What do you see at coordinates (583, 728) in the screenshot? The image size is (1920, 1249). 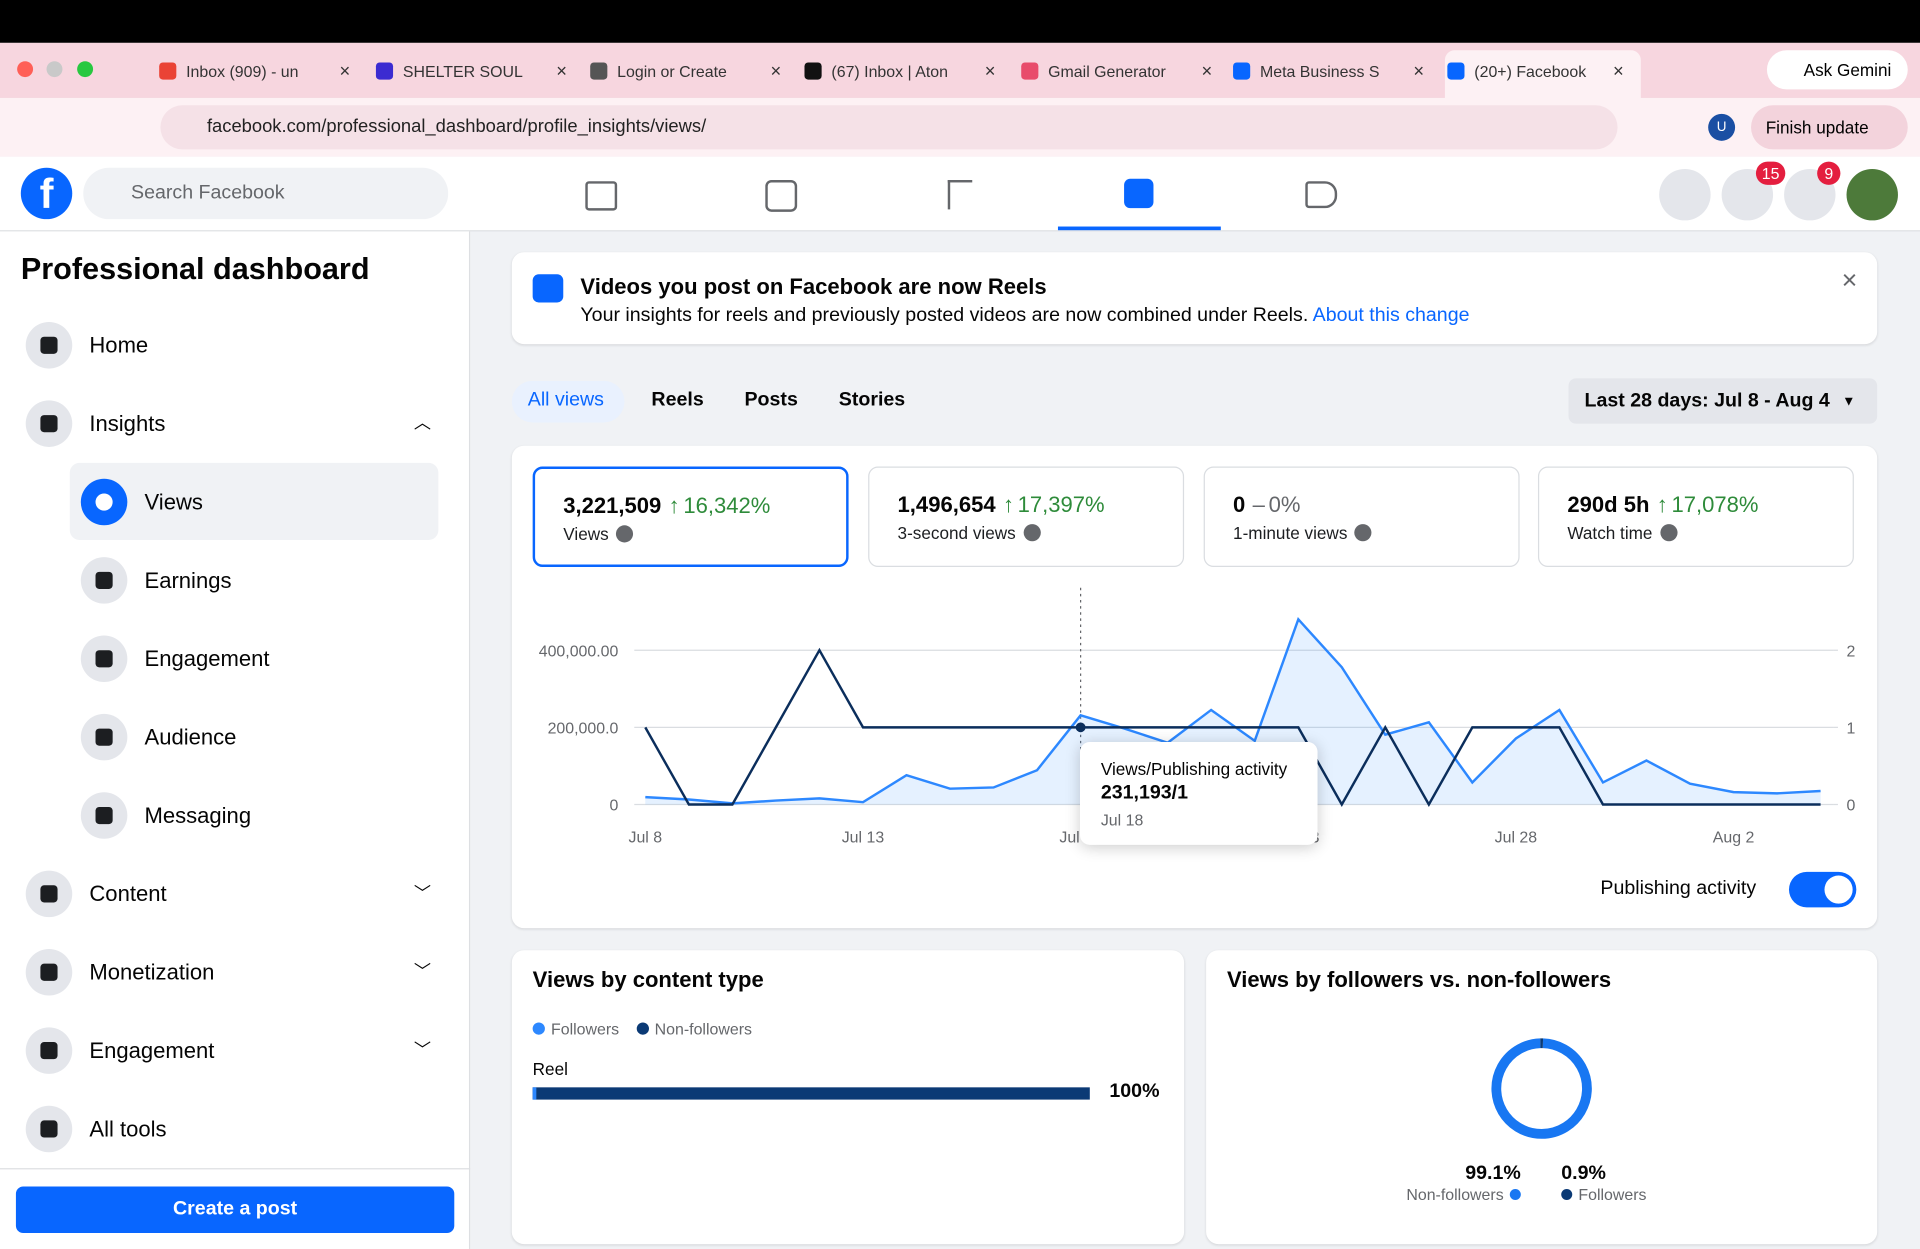 I see `y-tick-label: 200,000.0` at bounding box center [583, 728].